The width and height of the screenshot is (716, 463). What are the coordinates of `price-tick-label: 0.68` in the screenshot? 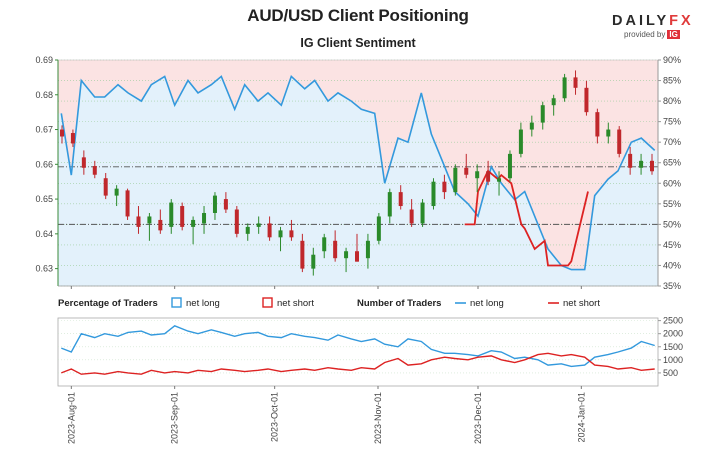 It's located at (44, 95).